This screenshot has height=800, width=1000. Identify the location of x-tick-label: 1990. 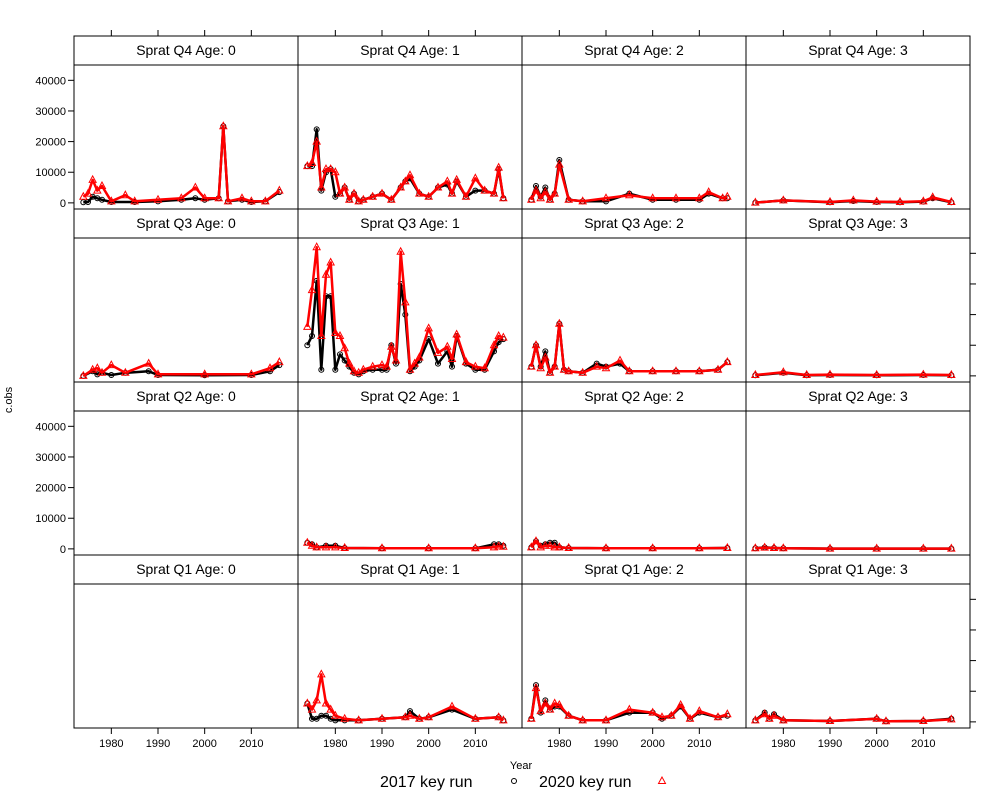
(158, 744).